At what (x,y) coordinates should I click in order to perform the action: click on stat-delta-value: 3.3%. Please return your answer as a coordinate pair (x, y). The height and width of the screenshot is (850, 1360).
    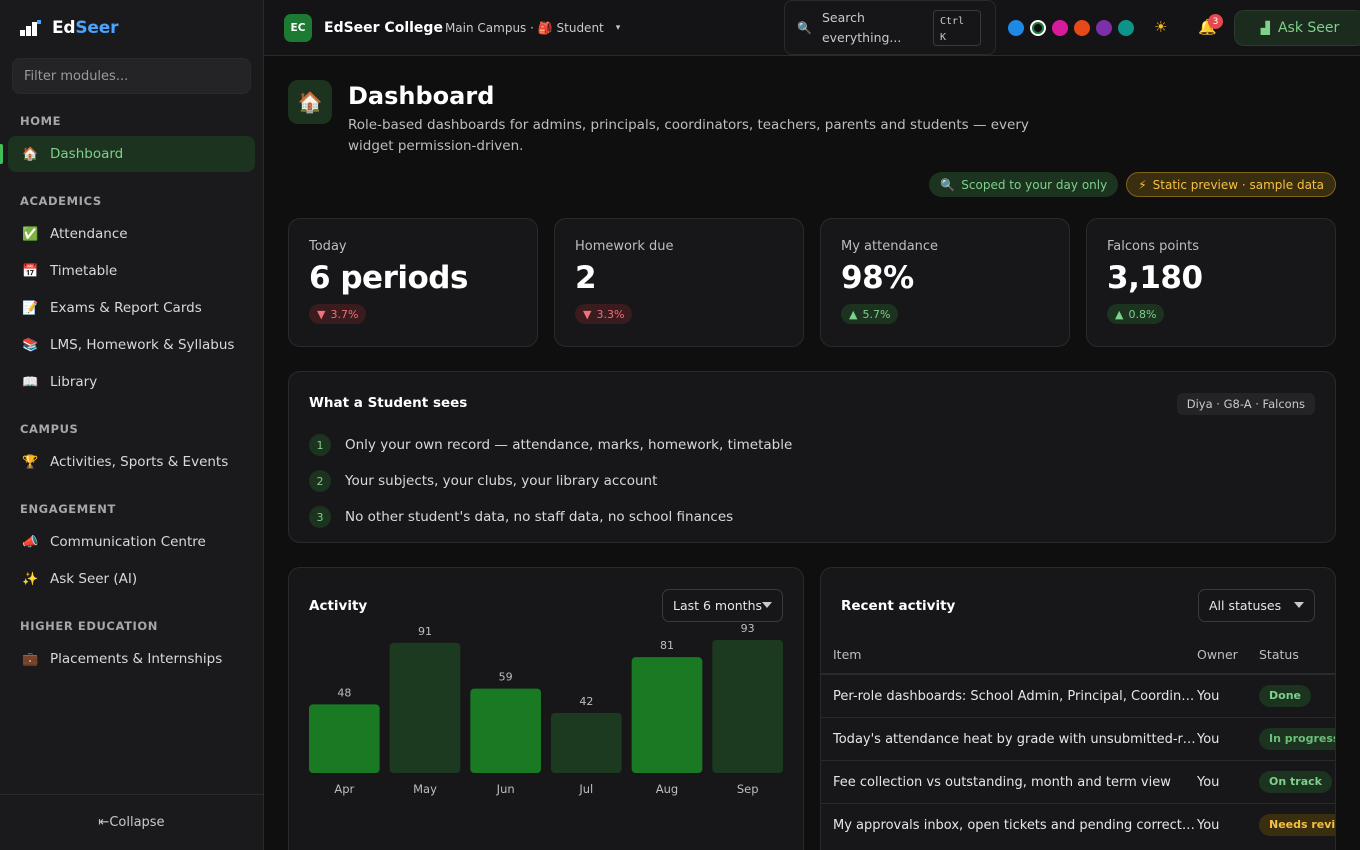
    Looking at the image, I should click on (610, 314).